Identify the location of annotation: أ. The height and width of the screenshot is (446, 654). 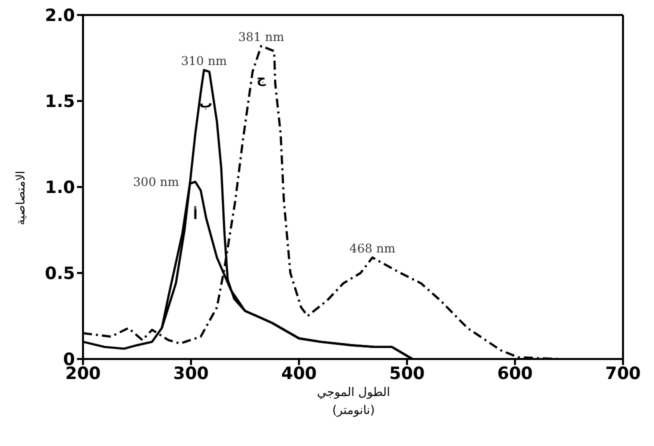
(195, 215).